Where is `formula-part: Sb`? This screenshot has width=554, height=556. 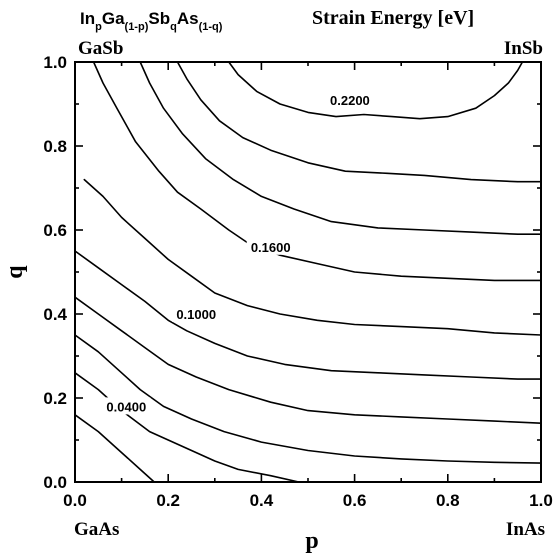
formula-part: Sb is located at coordinates (159, 18).